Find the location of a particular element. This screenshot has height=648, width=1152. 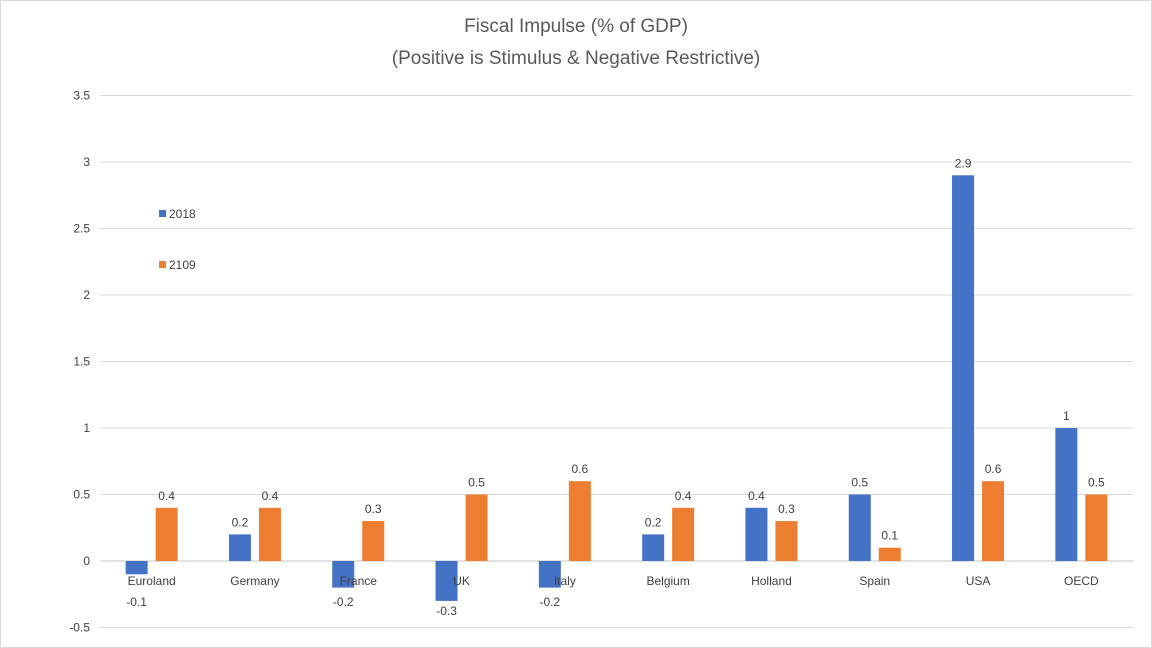

bar-2109-Belgium is located at coordinates (683, 534).